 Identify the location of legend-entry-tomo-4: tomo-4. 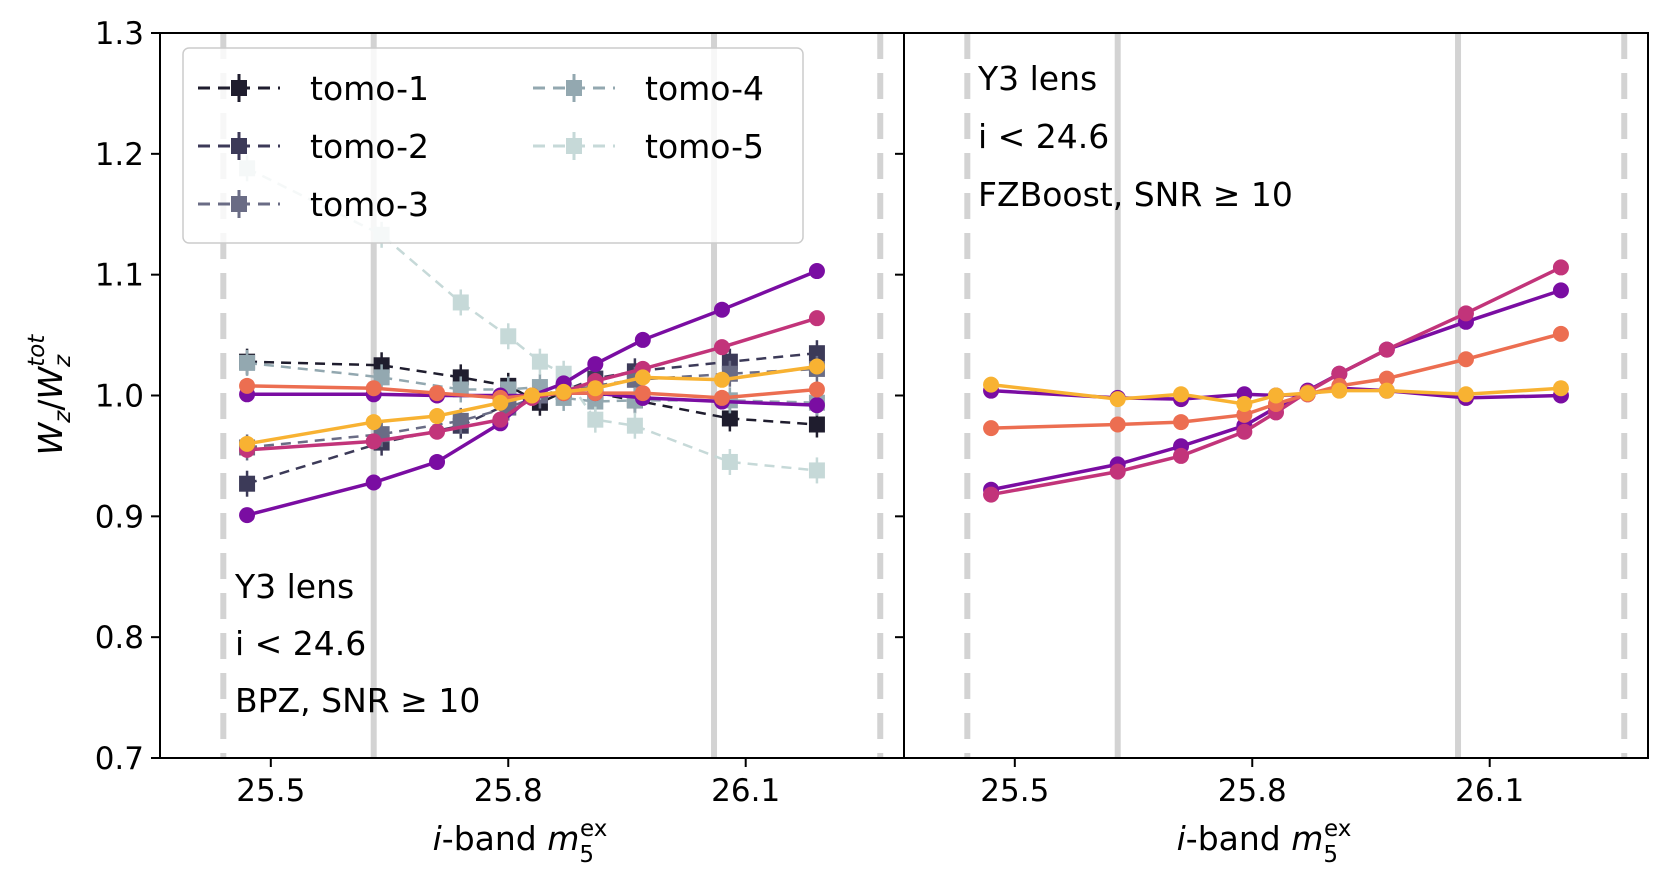
(648, 88).